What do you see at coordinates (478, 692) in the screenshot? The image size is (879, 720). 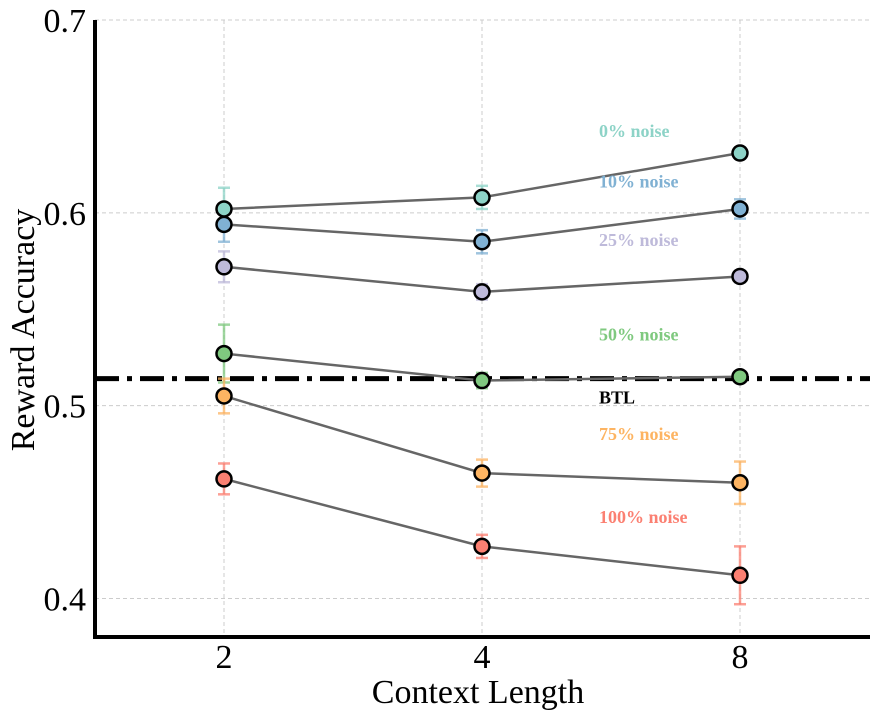 I see `x-axis-title: Context Length` at bounding box center [478, 692].